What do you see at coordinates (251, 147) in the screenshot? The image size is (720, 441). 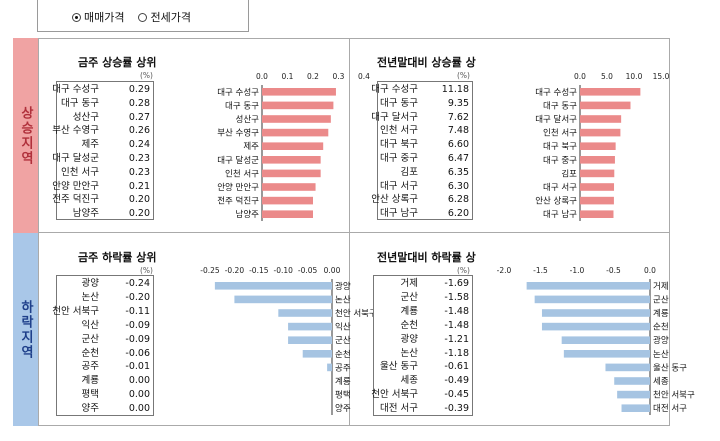 I see `category-label: 제주` at bounding box center [251, 147].